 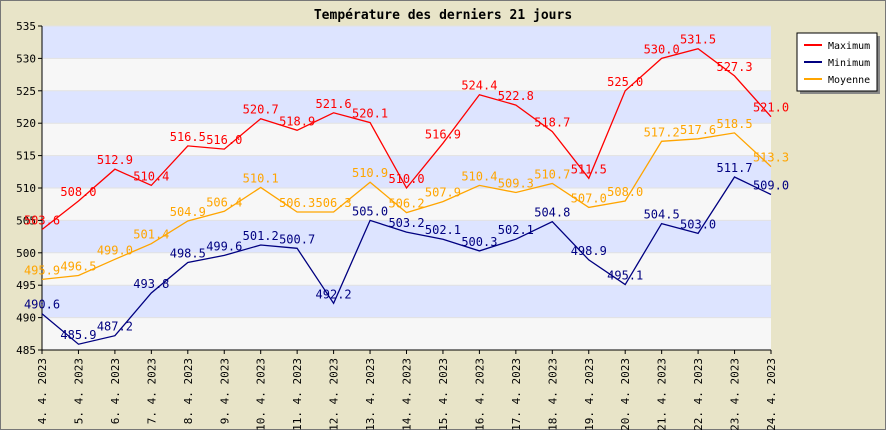 What do you see at coordinates (625, 82) in the screenshot?
I see `data-label-maximum: 525.0` at bounding box center [625, 82].